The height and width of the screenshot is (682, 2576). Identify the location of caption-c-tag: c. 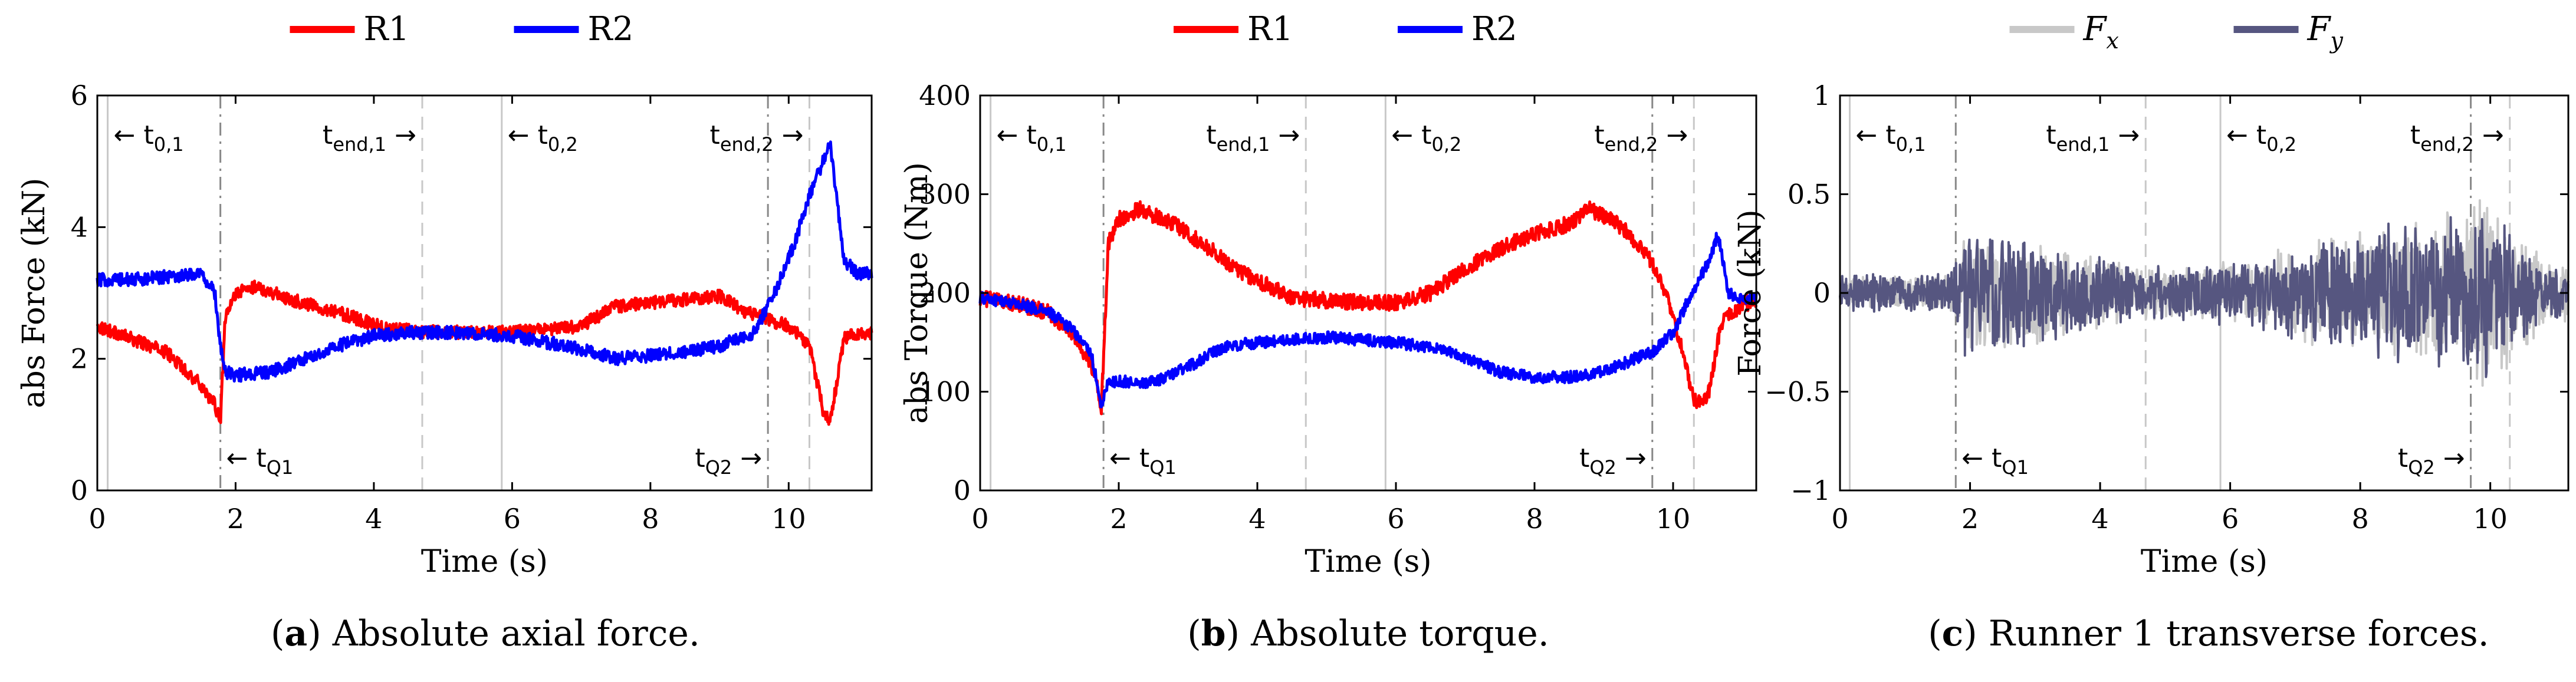
(1952, 634).